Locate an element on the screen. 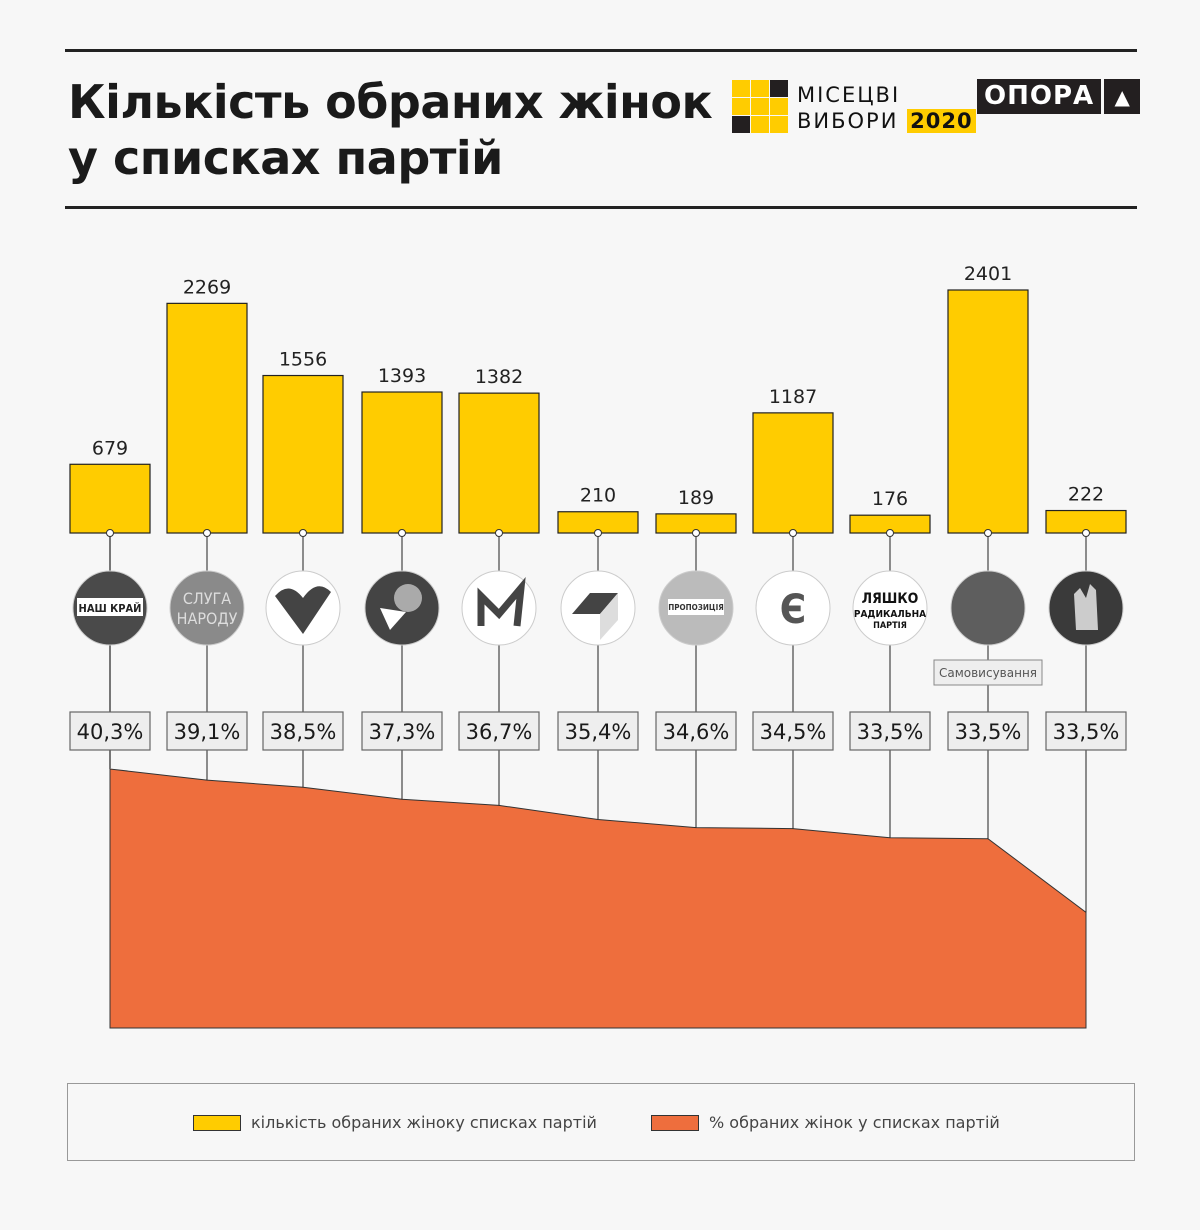  percent-label: 34,6% is located at coordinates (696, 732).